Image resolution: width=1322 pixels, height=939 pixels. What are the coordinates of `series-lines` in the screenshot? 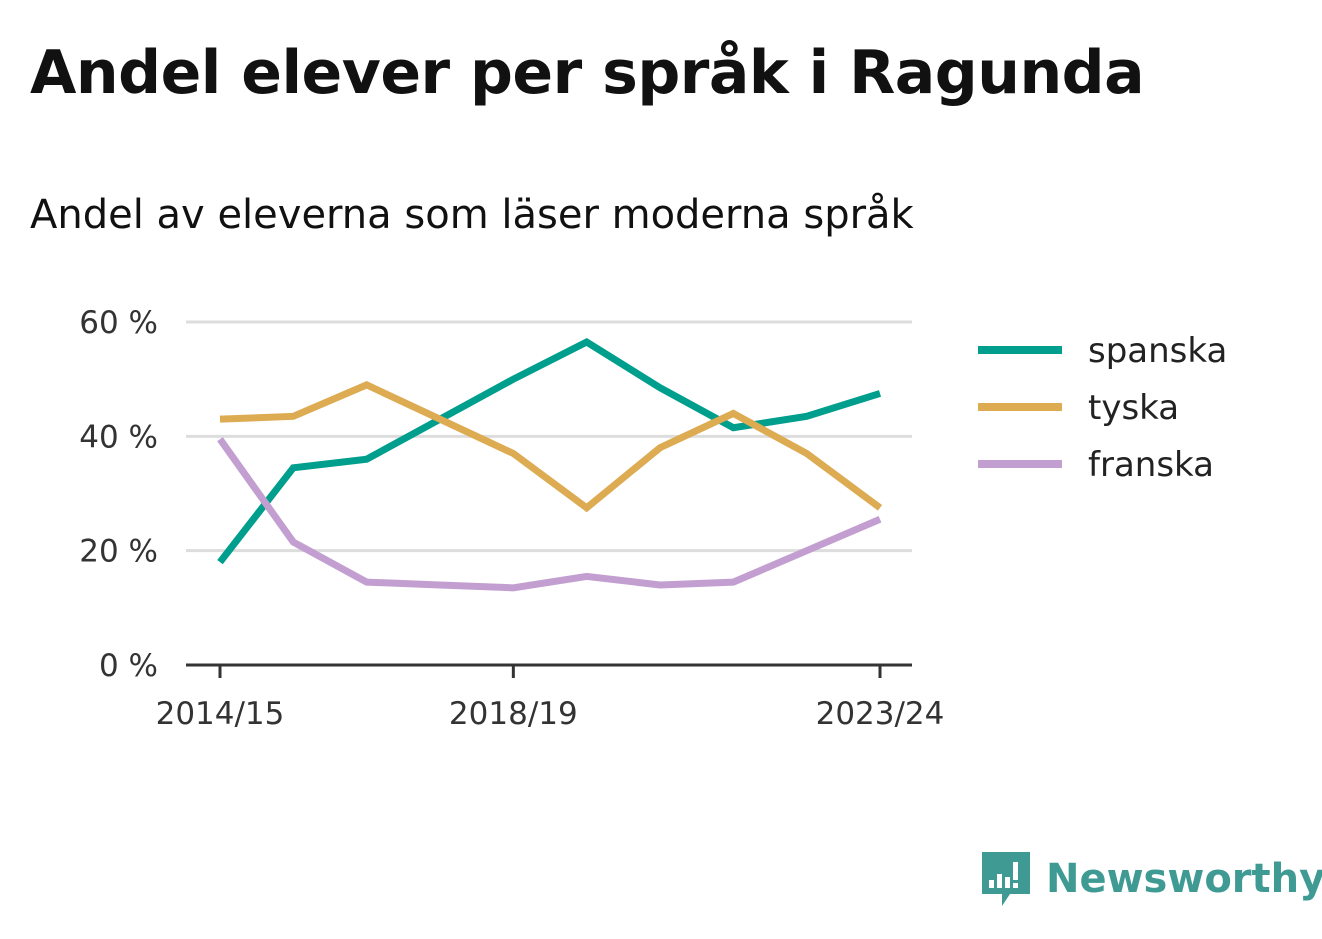 It's located at (550, 464).